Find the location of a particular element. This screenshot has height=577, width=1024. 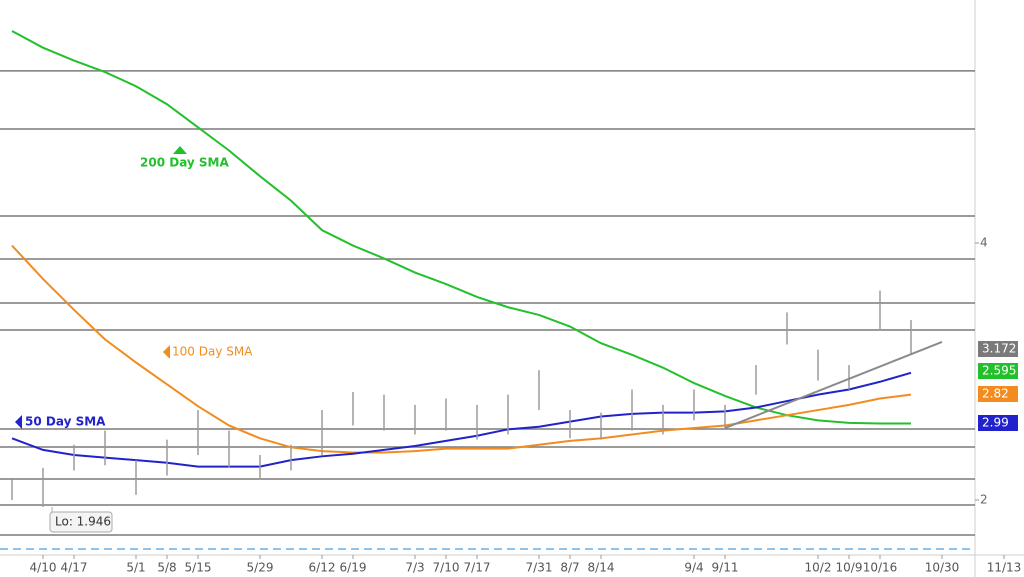

sma-label: 50 Day SMA is located at coordinates (65, 422).